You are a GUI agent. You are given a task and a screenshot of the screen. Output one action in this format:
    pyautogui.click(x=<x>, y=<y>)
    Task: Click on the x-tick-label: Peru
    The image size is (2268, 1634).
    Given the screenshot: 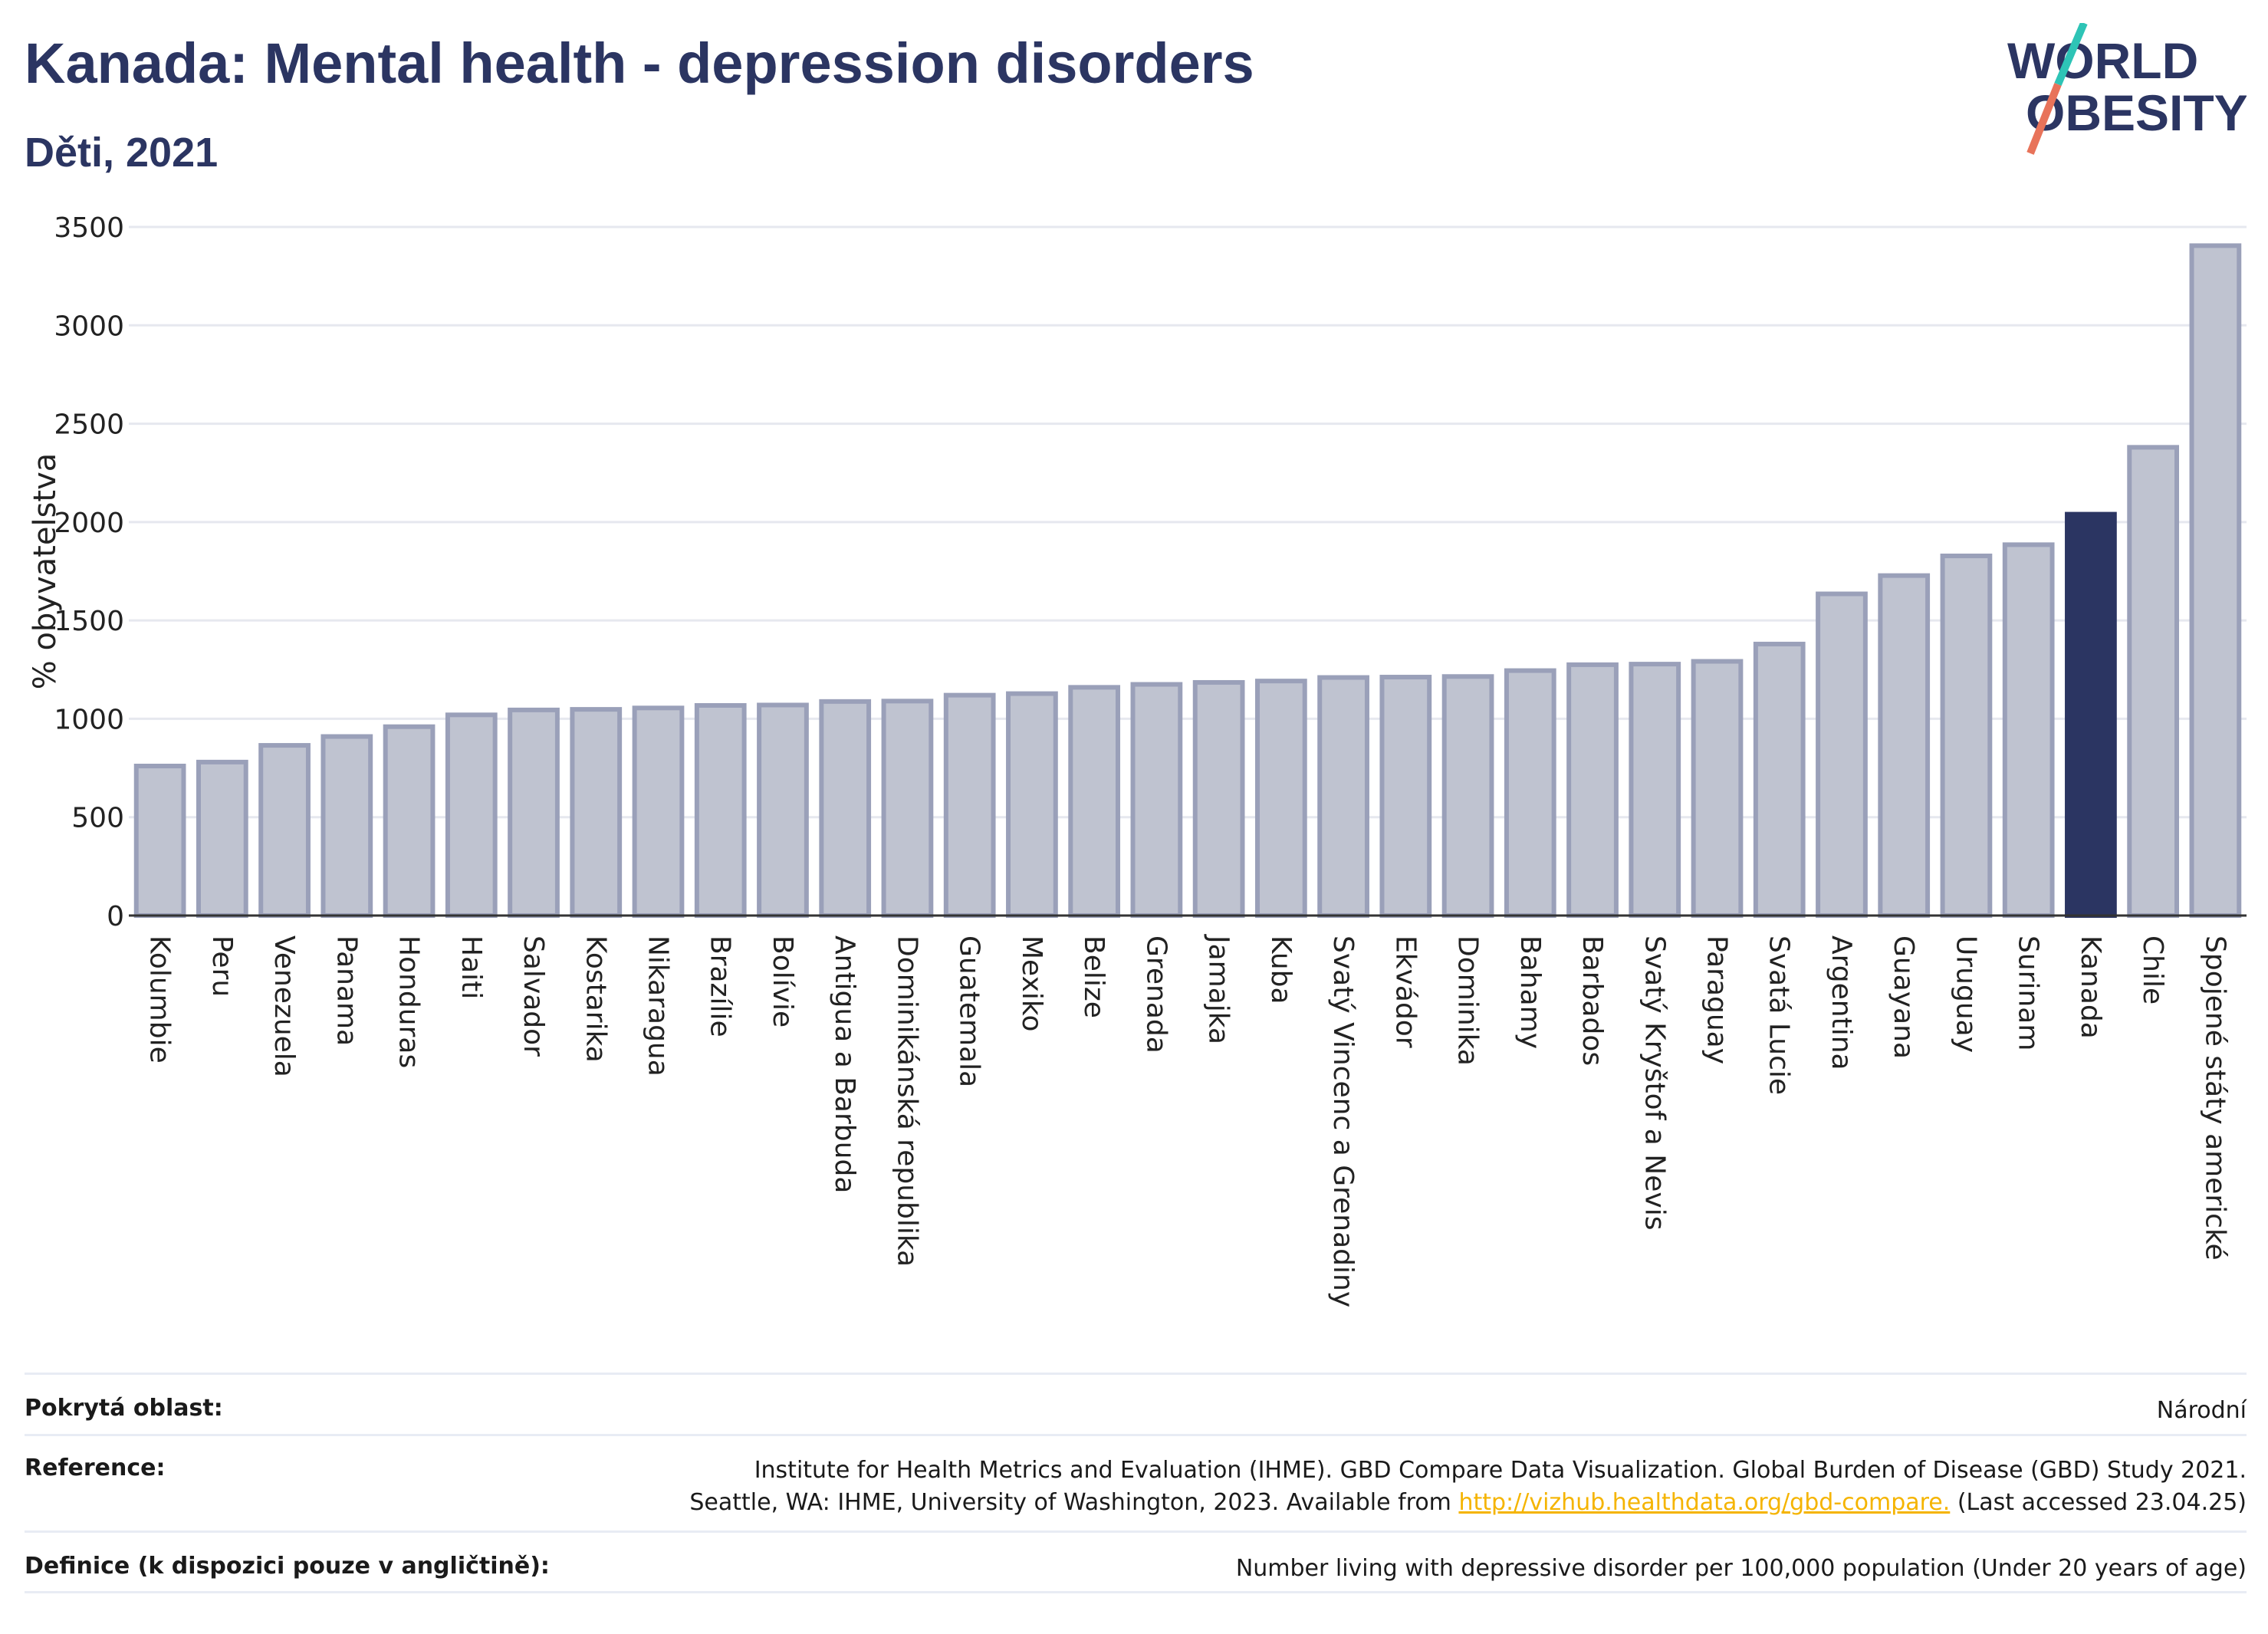 What is the action you would take?
    pyautogui.click(x=222, y=966)
    